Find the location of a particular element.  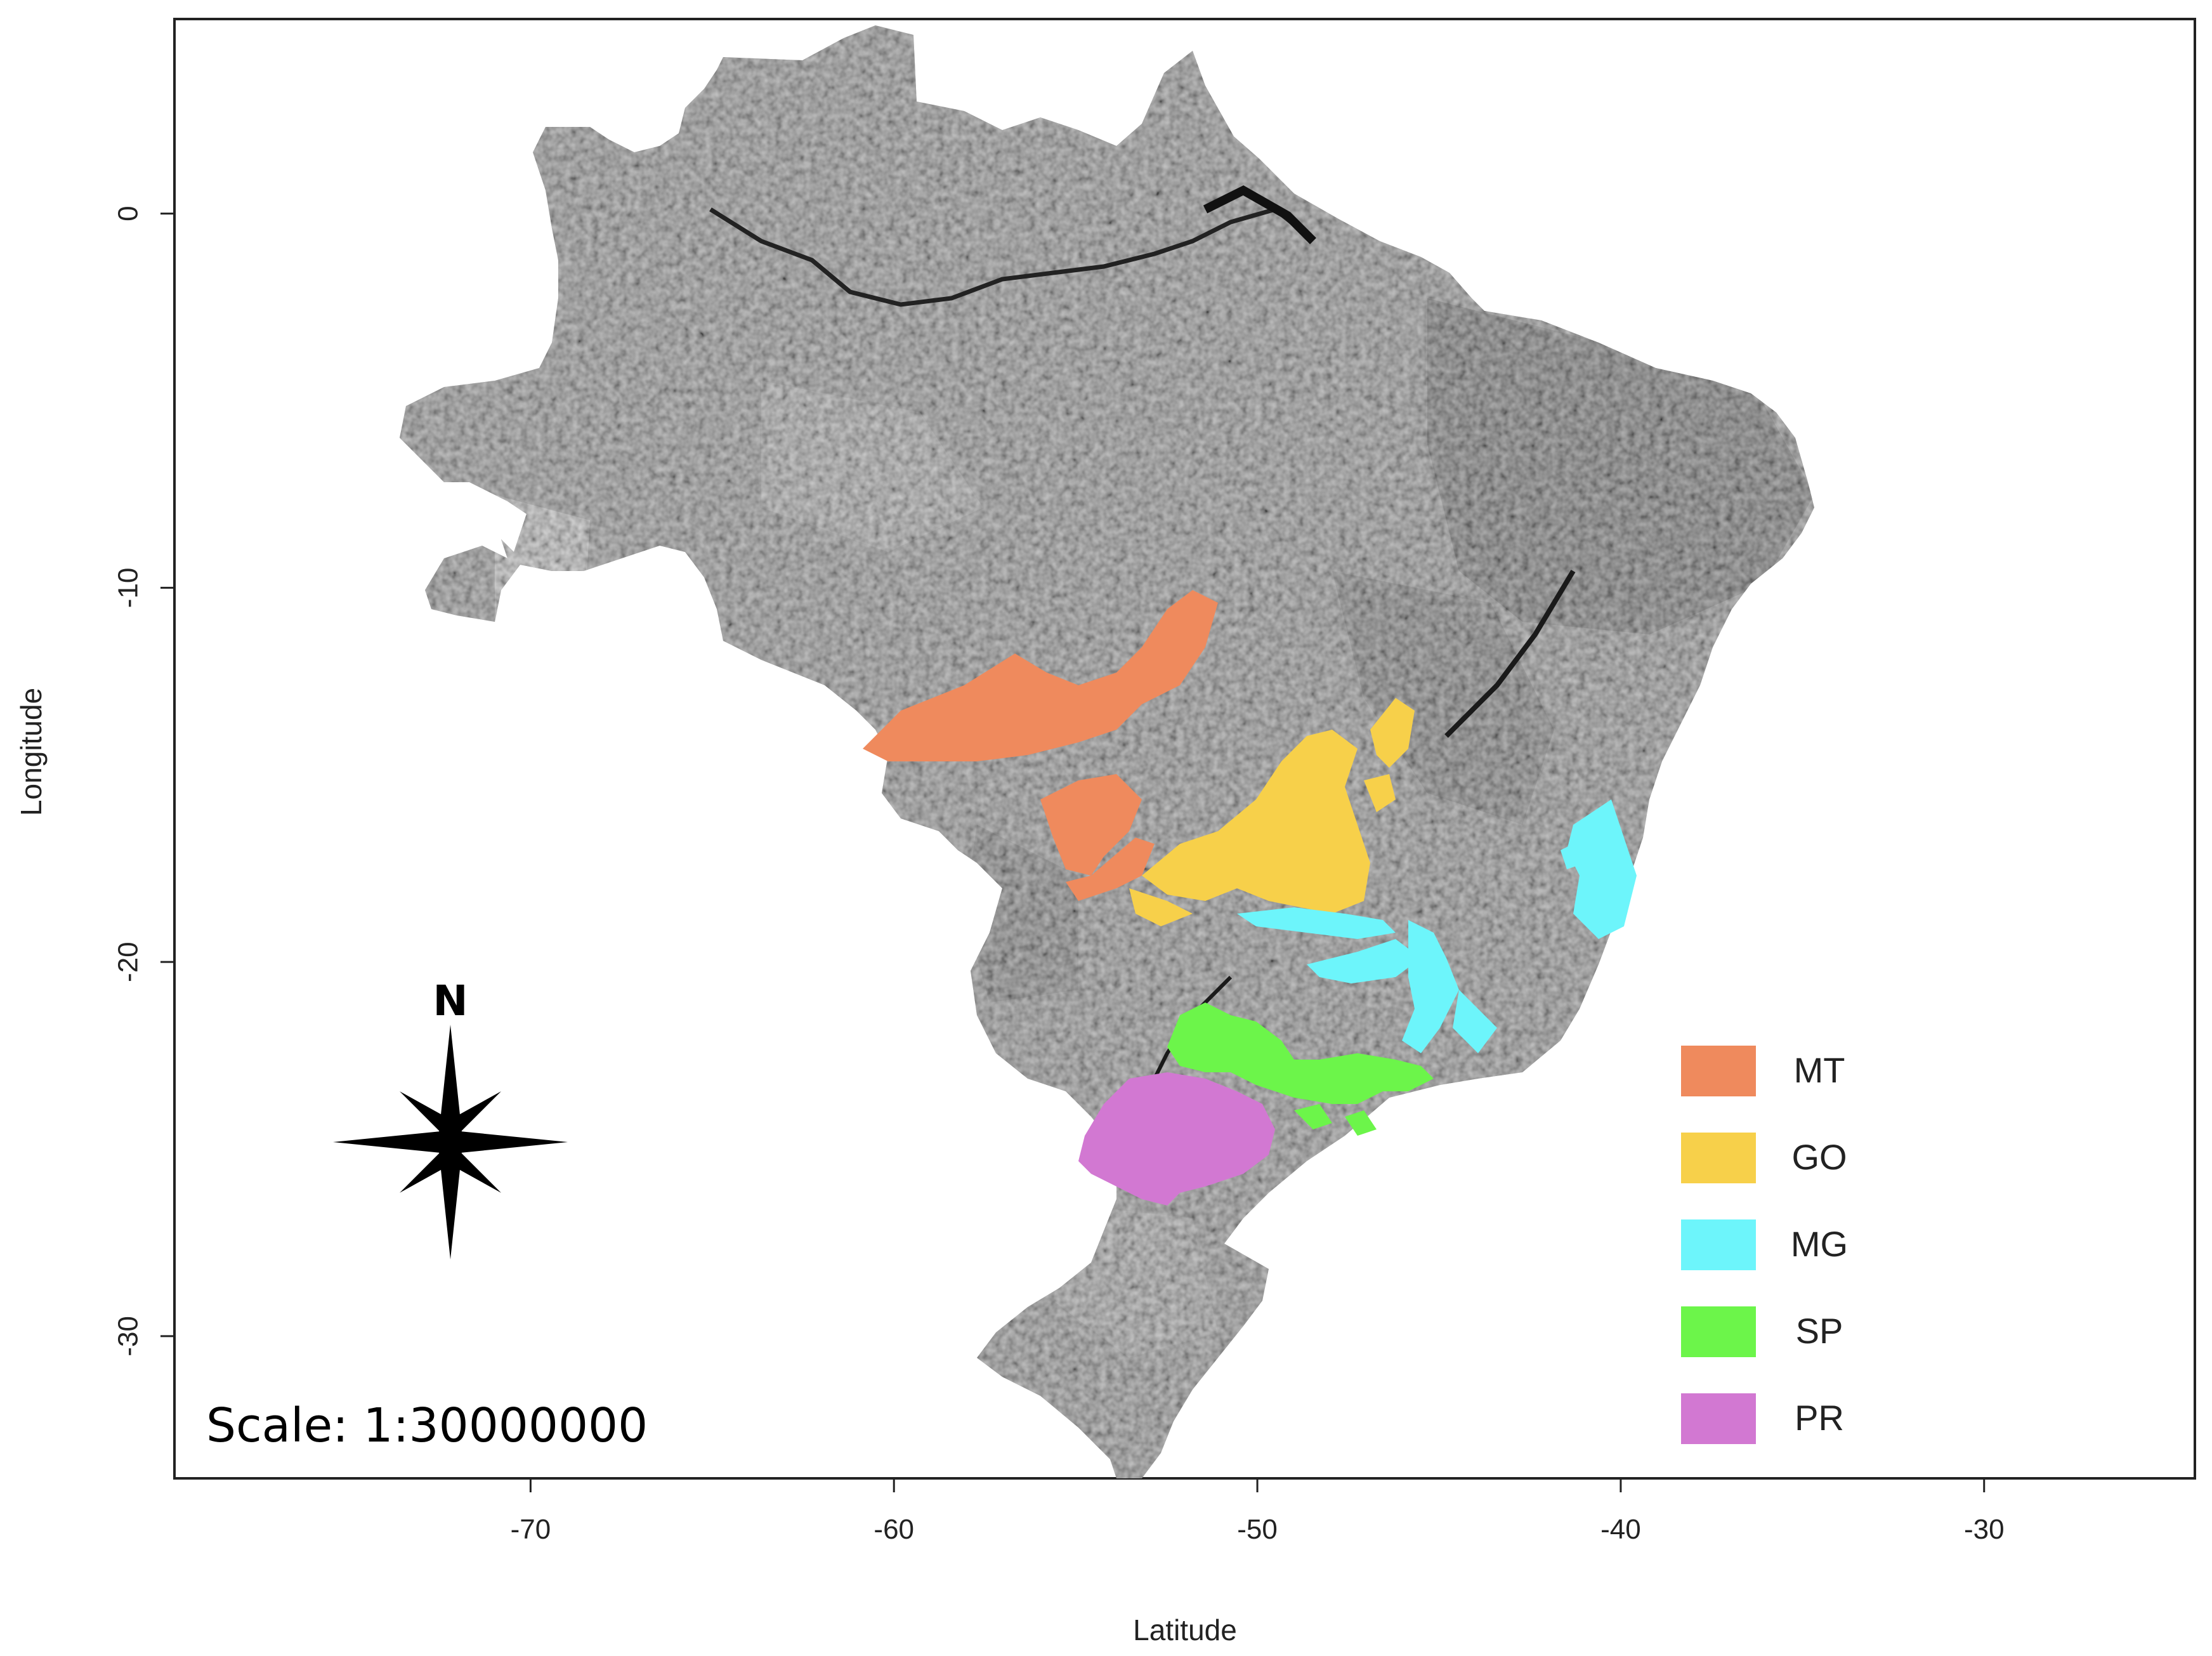

y-axis-label: Longitude is located at coordinates (31, 752).